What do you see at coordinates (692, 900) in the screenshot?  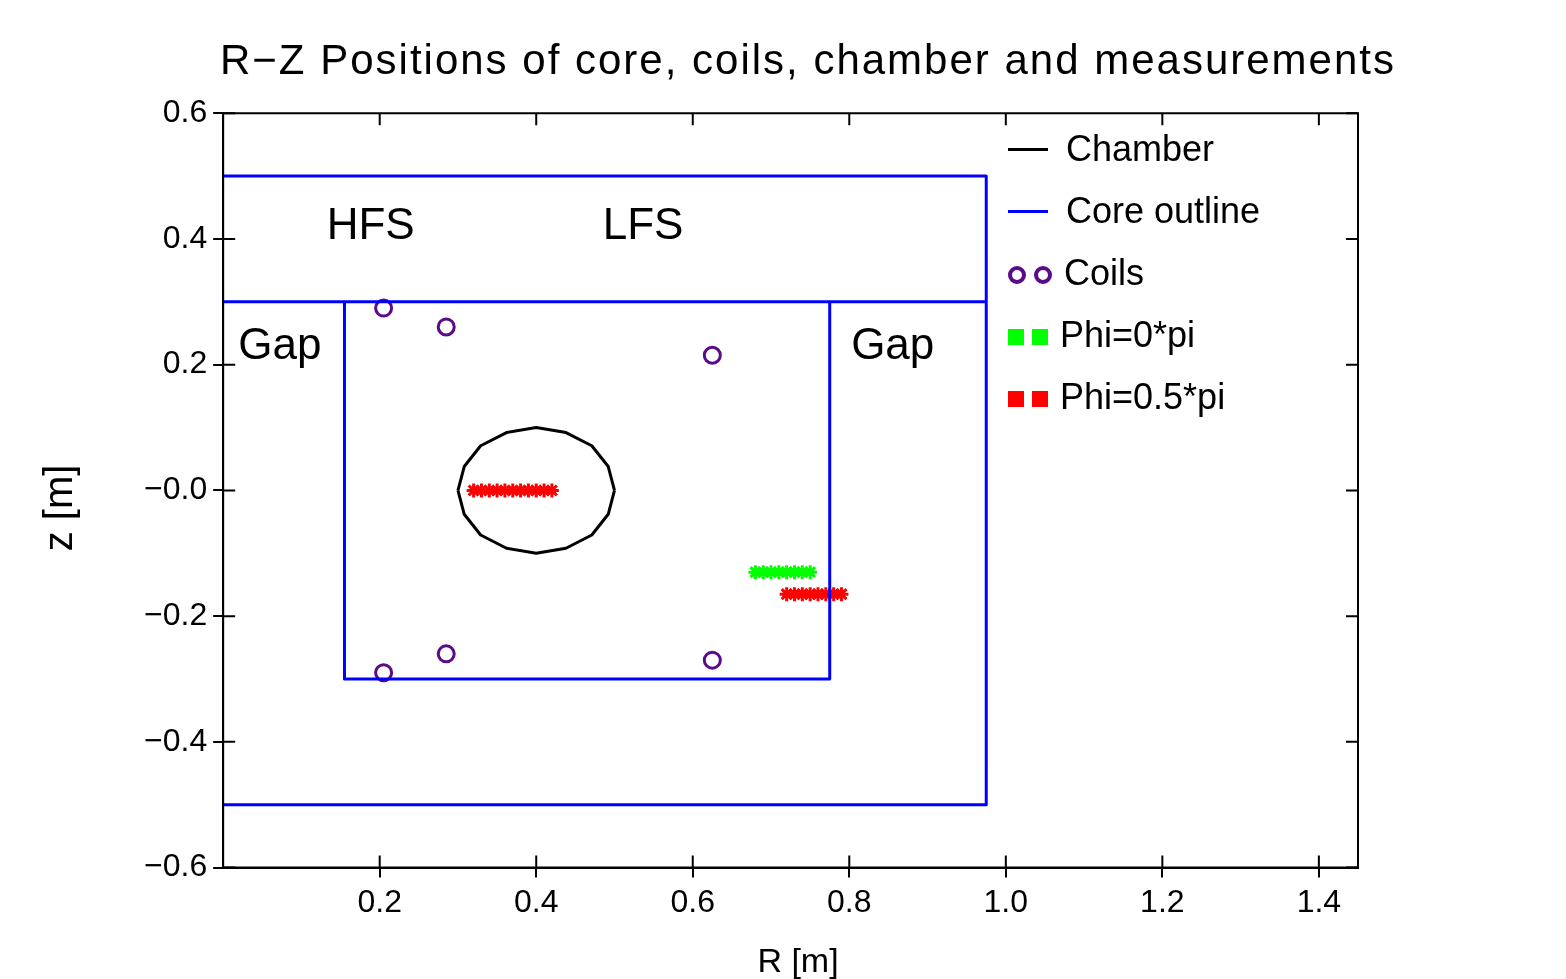 I see `x-tick-label: 0.6` at bounding box center [692, 900].